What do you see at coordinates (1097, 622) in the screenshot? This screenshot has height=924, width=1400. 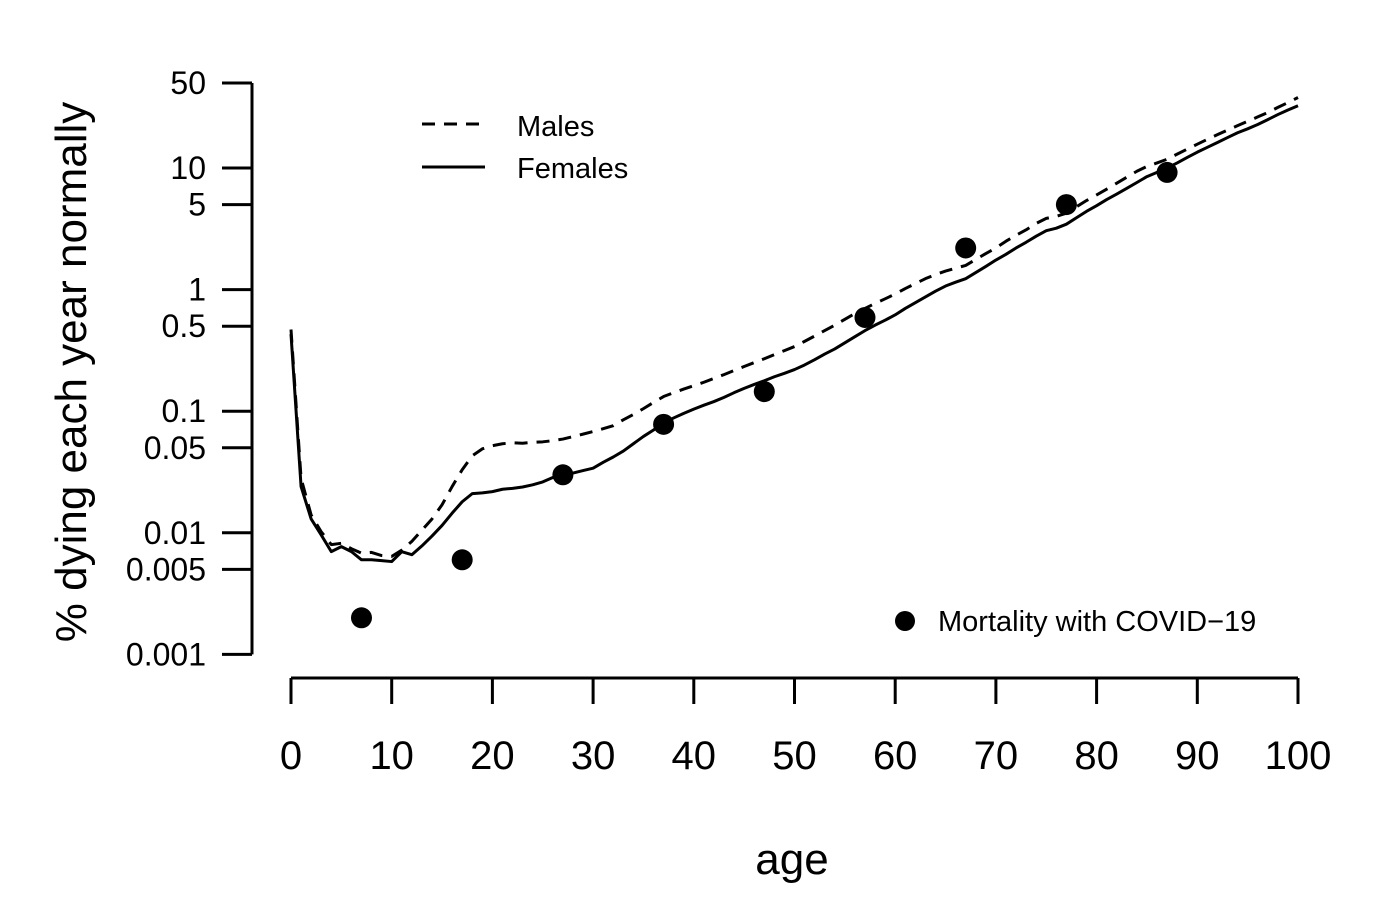 I see `legend-covid-label: Mortality with COVID−19` at bounding box center [1097, 622].